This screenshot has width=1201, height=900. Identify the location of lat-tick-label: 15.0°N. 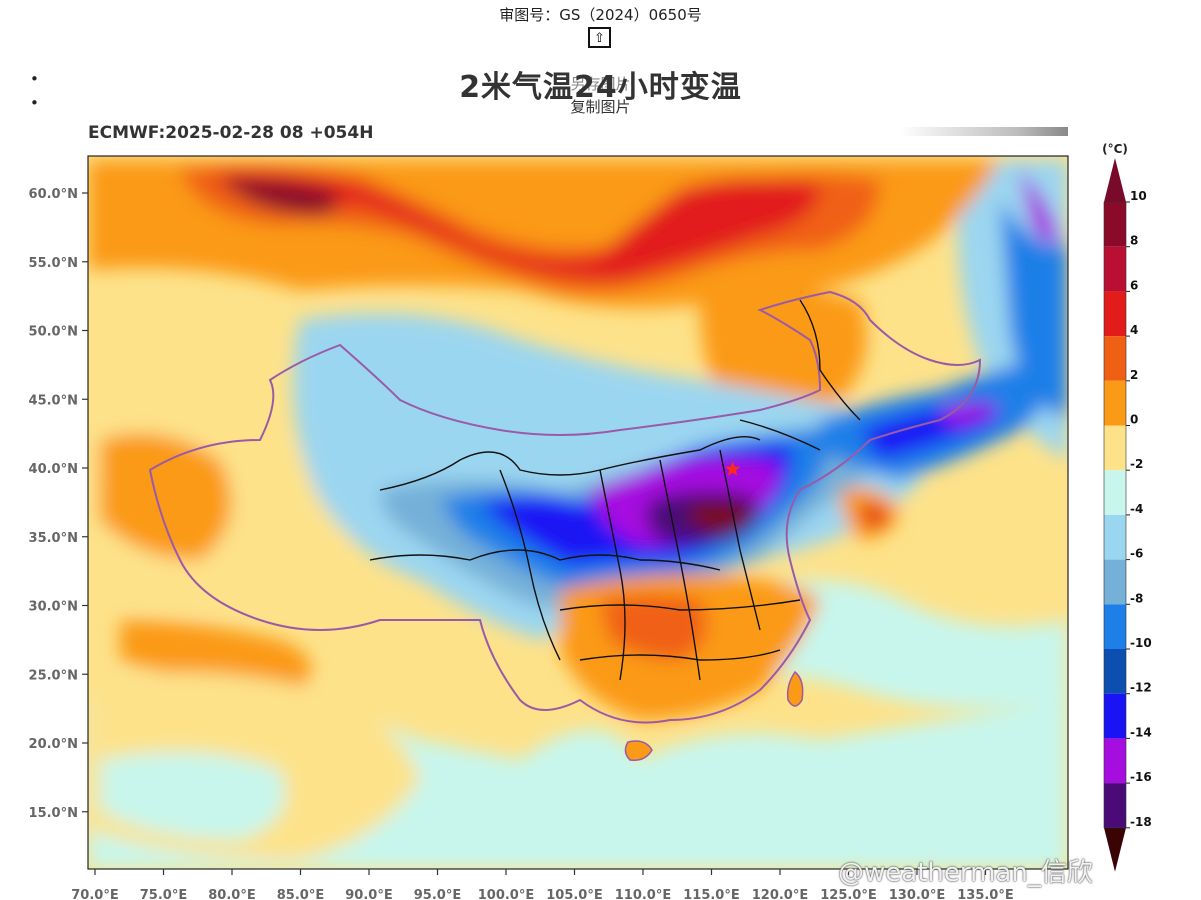
(53, 813).